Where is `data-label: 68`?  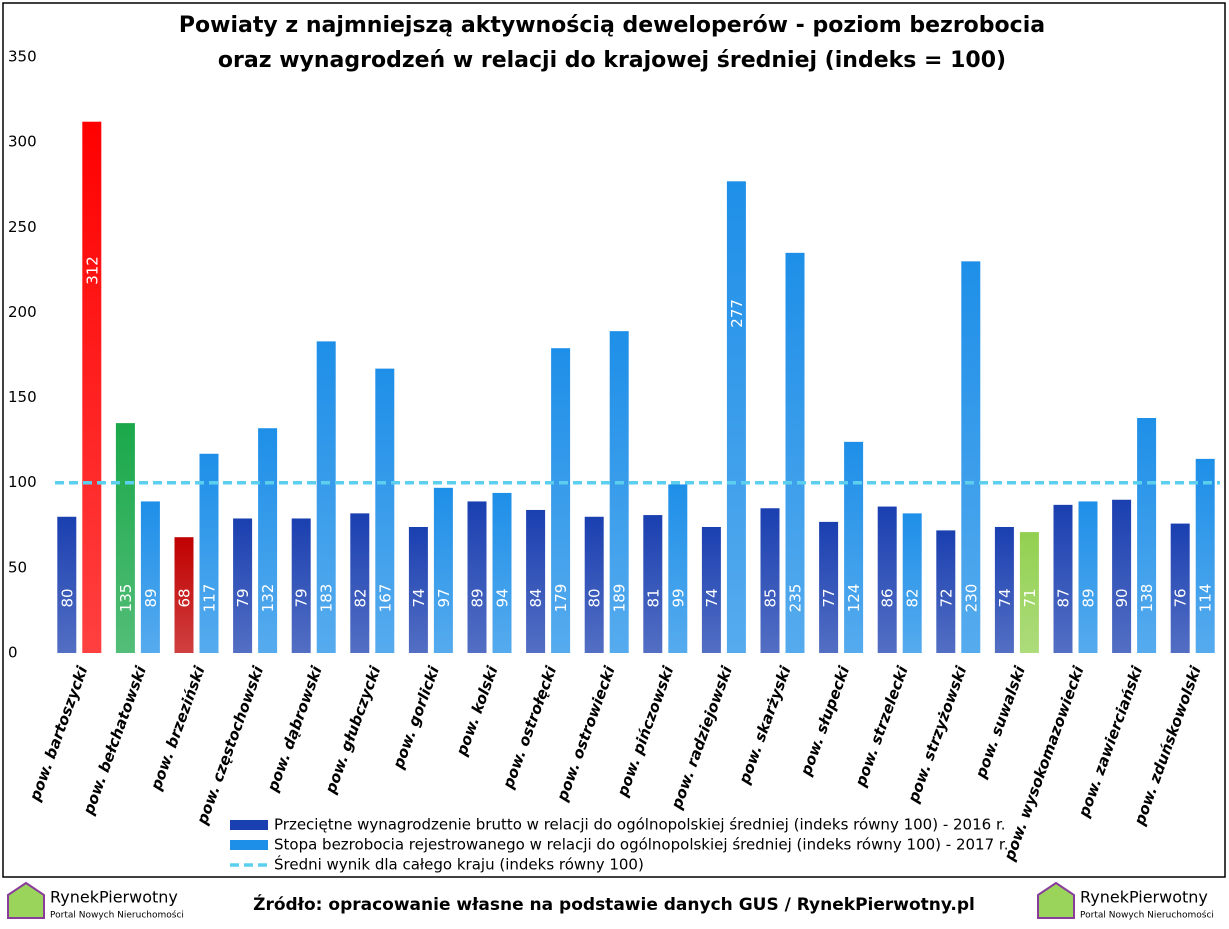 data-label: 68 is located at coordinates (185, 597).